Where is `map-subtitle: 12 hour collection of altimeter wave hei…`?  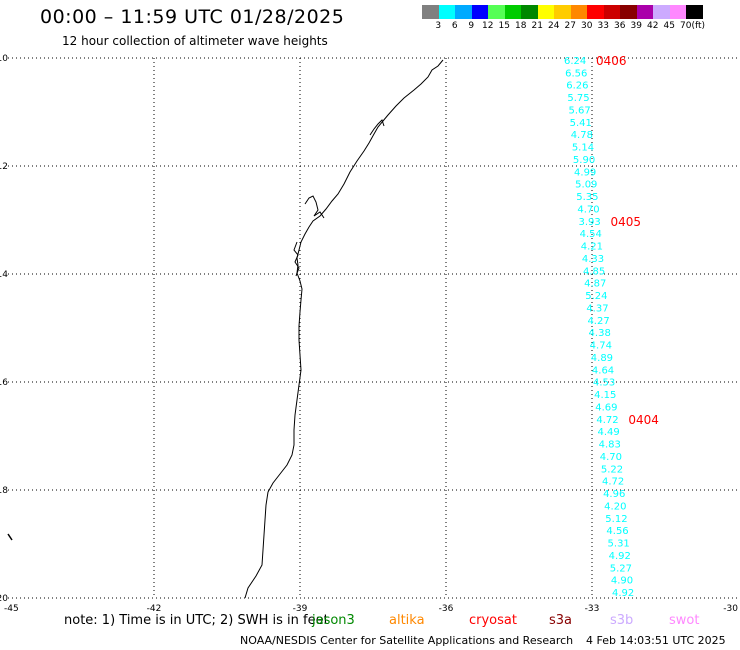
map-subtitle: 12 hour collection of altimeter wave hei… is located at coordinates (195, 41).